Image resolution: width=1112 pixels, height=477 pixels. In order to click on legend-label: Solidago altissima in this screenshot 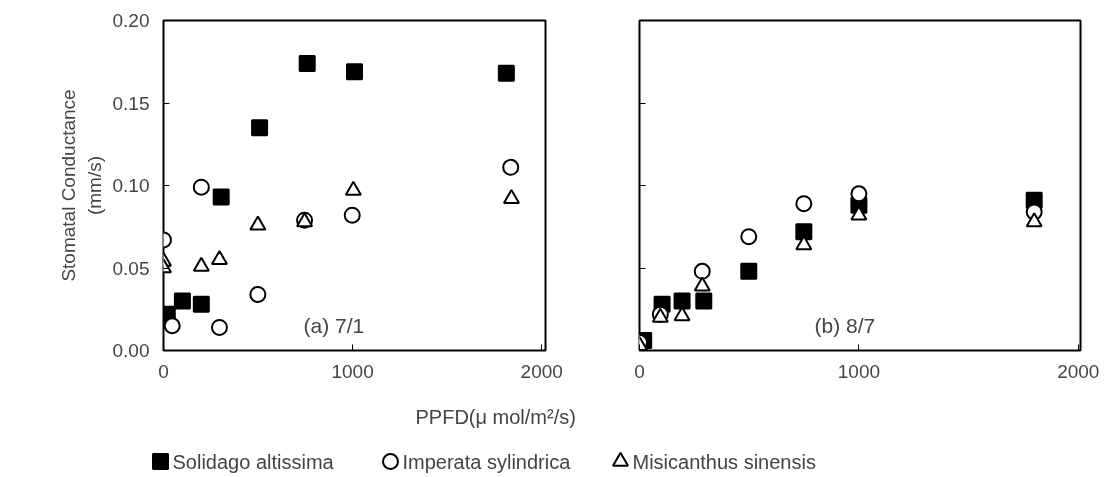, I will do `click(253, 461)`.